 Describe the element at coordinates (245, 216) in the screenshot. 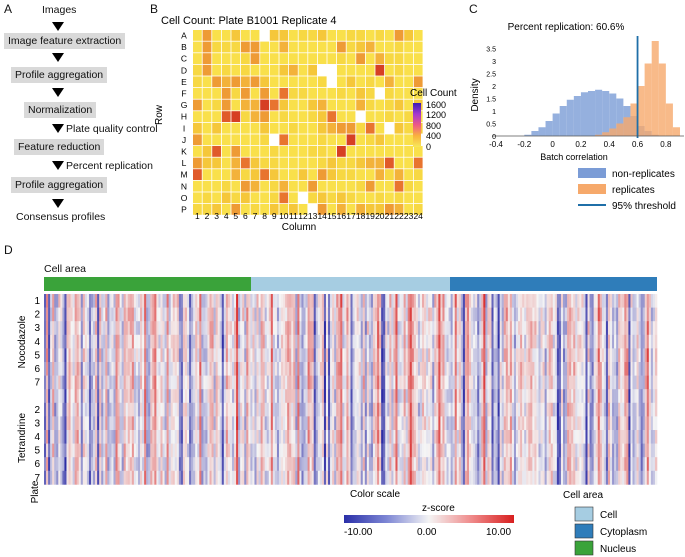

I see `heatmap-b-col-label: 6` at that location.